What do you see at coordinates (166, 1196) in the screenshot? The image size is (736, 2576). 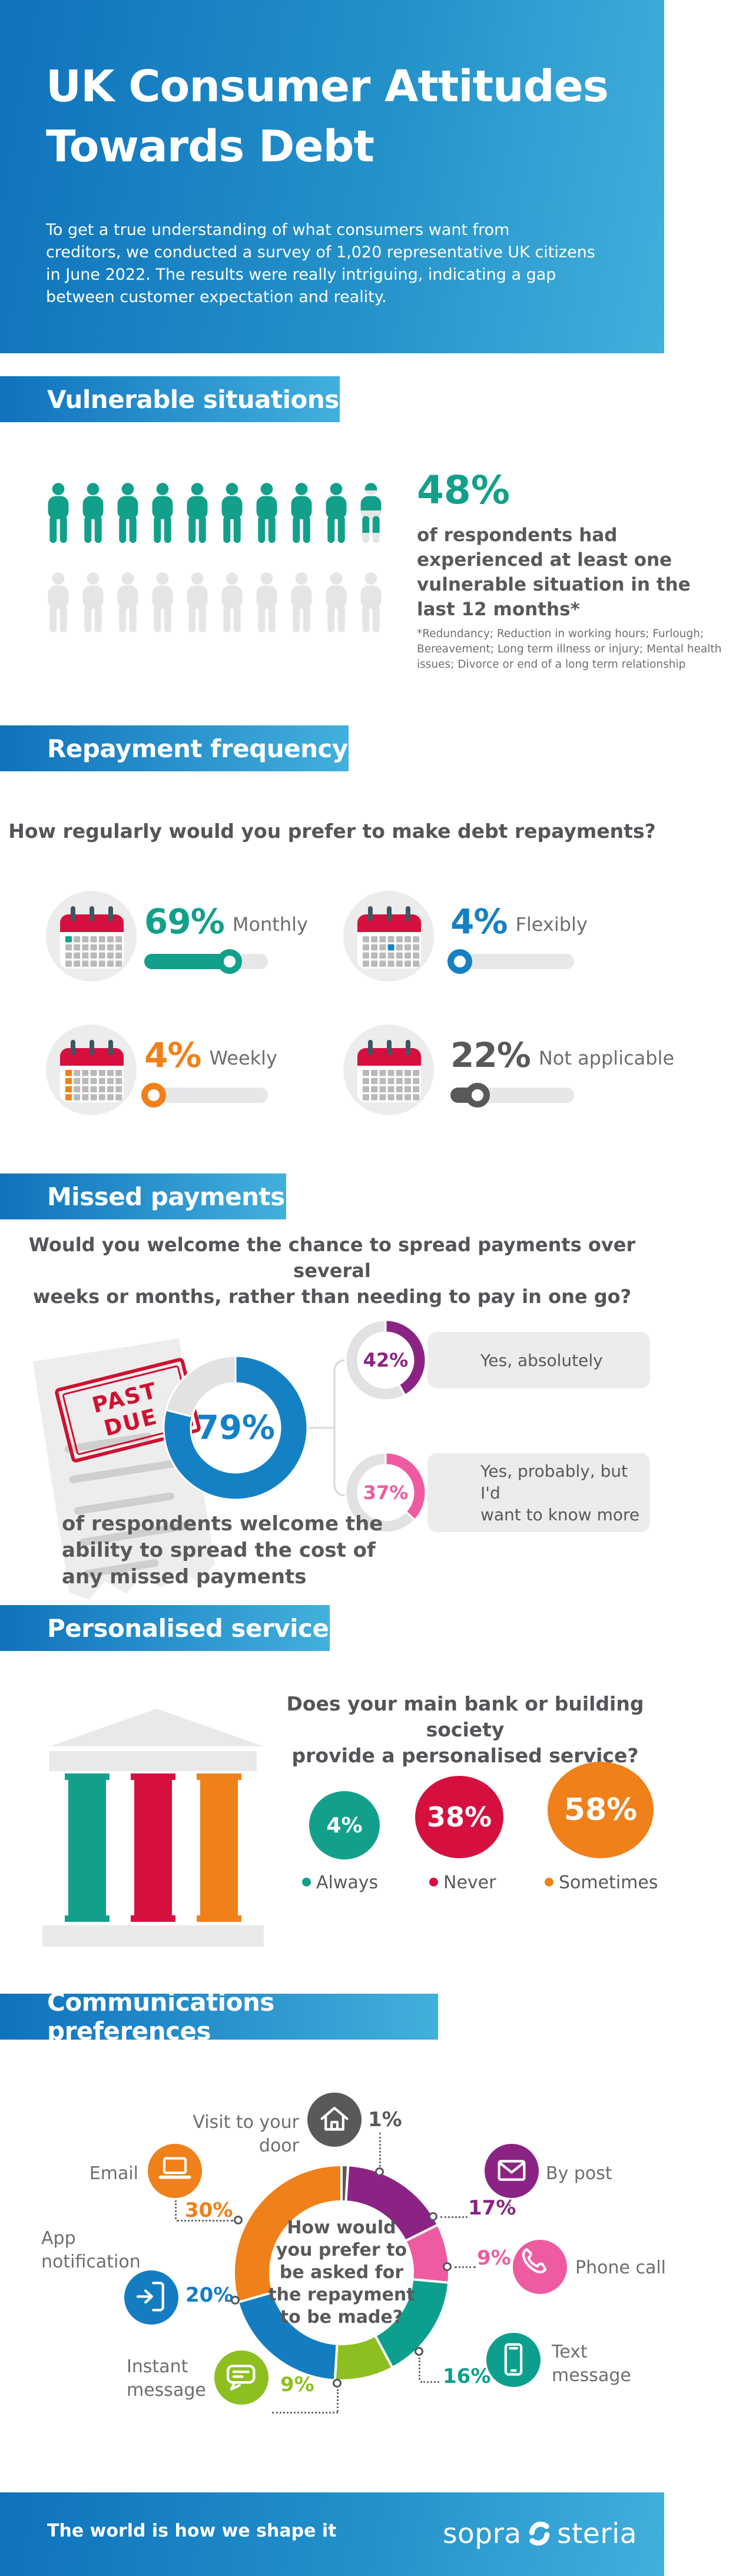 I see `section-title: Missed payments` at bounding box center [166, 1196].